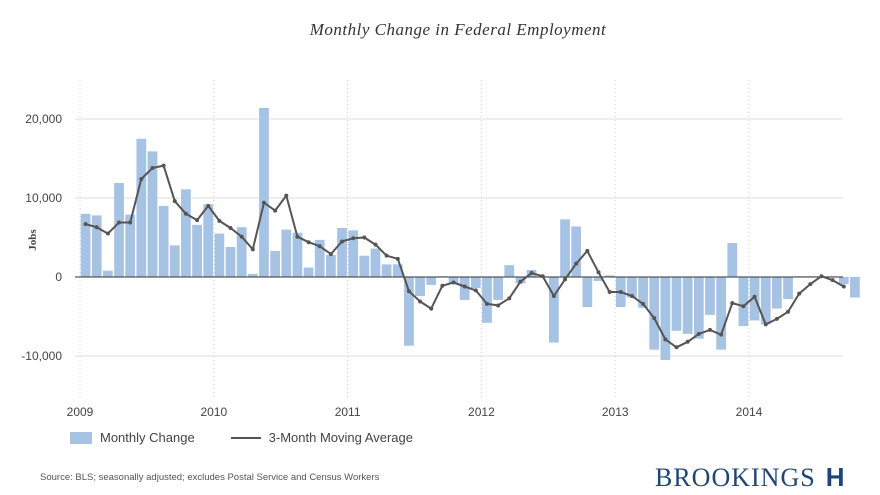  What do you see at coordinates (481, 412) in the screenshot?
I see `x-tick-label: 2012` at bounding box center [481, 412].